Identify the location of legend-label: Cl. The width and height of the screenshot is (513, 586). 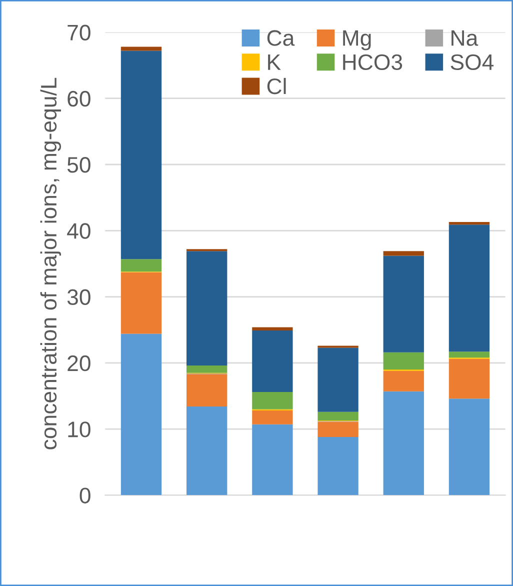
(276, 86).